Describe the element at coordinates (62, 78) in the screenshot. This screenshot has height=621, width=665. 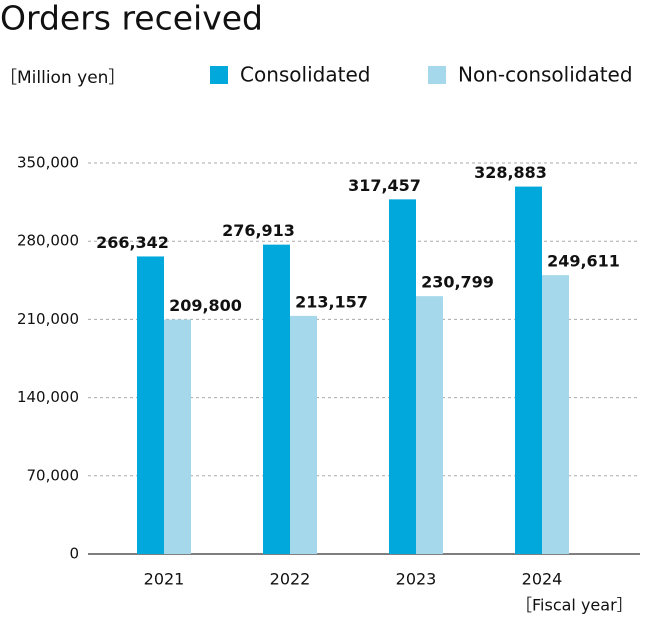
I see `y-axis-label: ［Million yen］` at that location.